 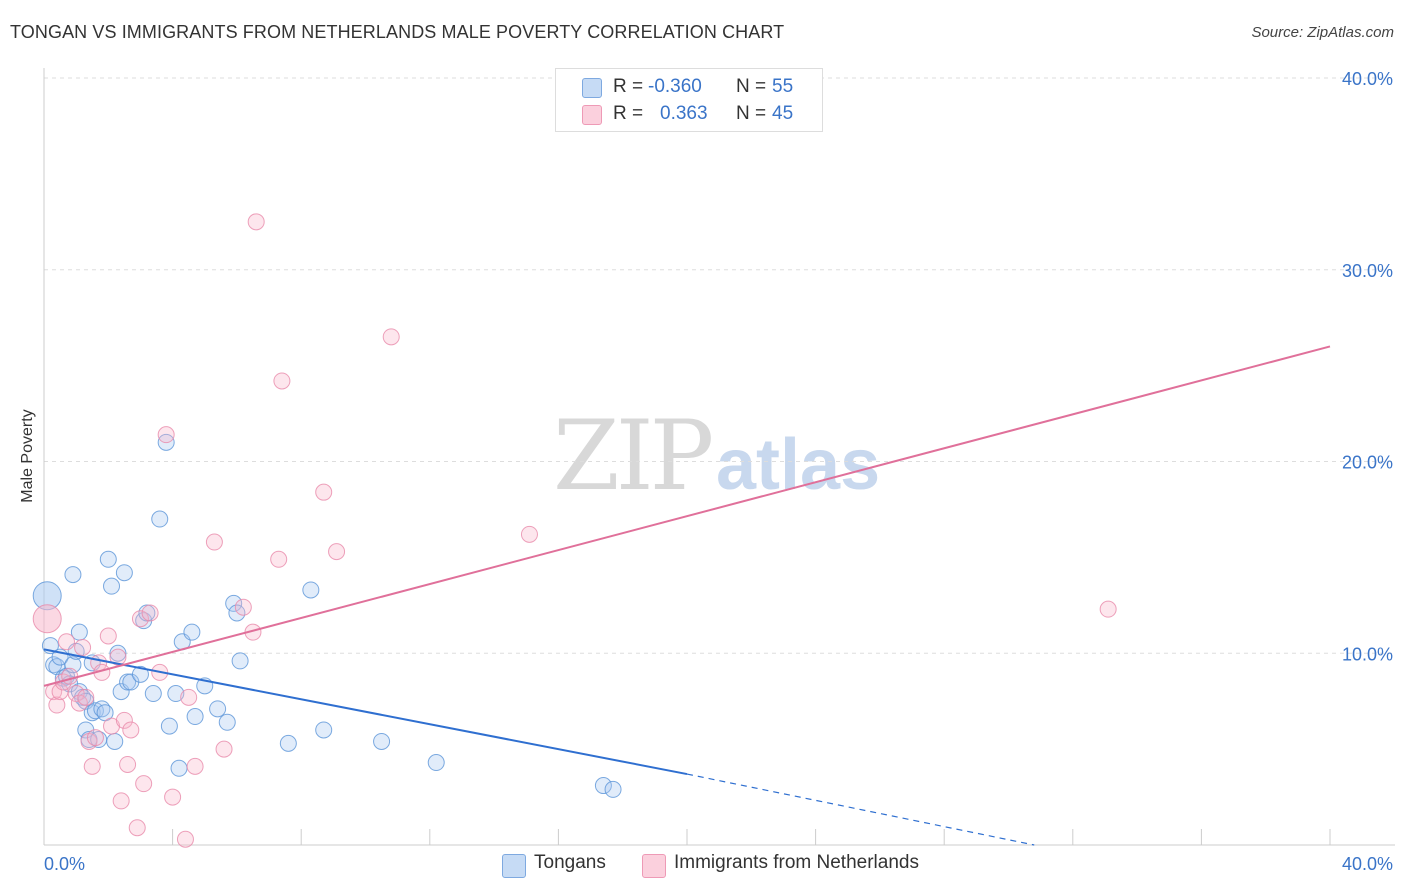 What do you see at coordinates (796, 862) in the screenshot?
I see `bottom-legend-label: Immigrants from Netherlands` at bounding box center [796, 862].